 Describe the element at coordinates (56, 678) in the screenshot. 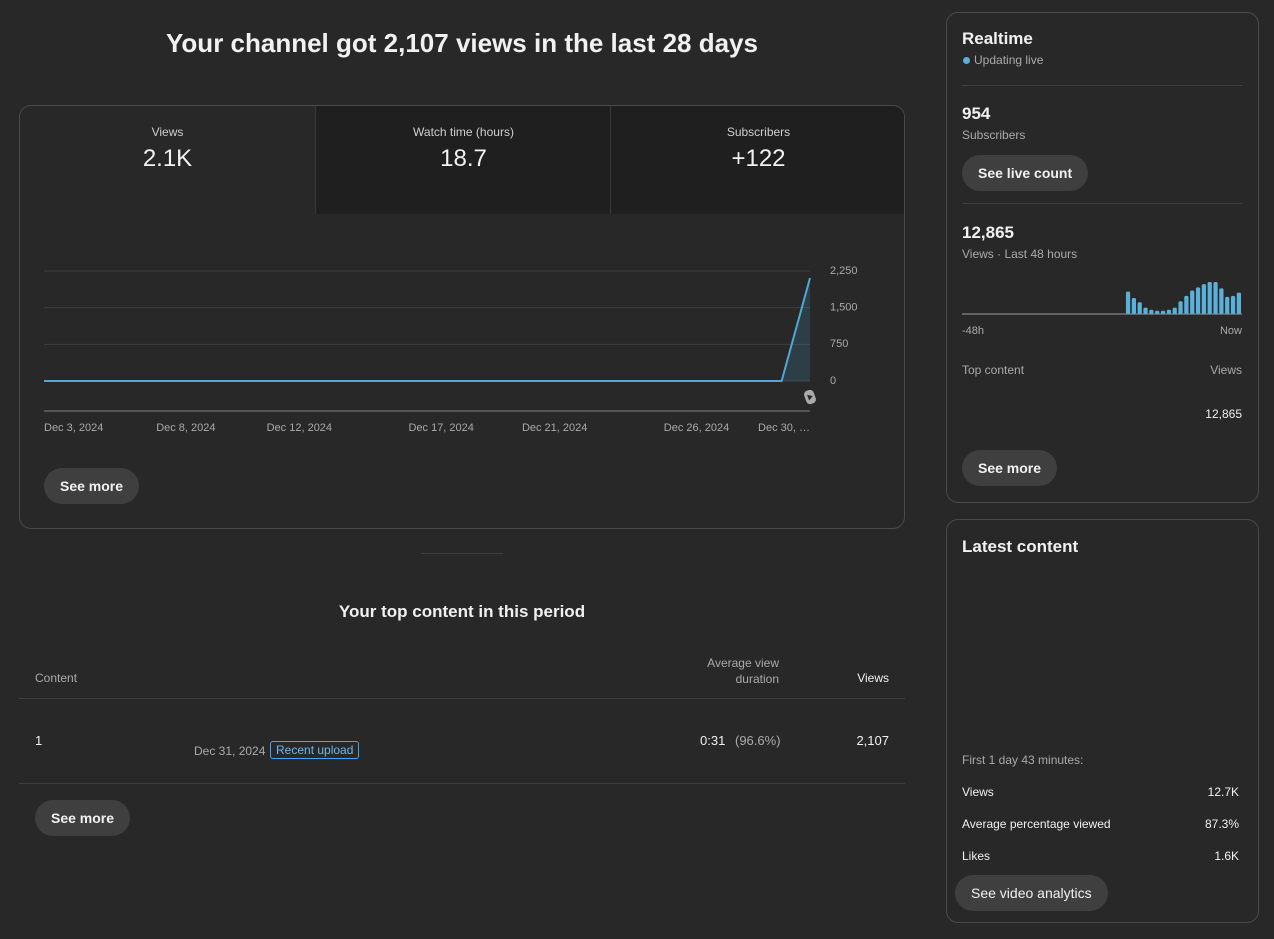

I see `column-header: Content` at that location.